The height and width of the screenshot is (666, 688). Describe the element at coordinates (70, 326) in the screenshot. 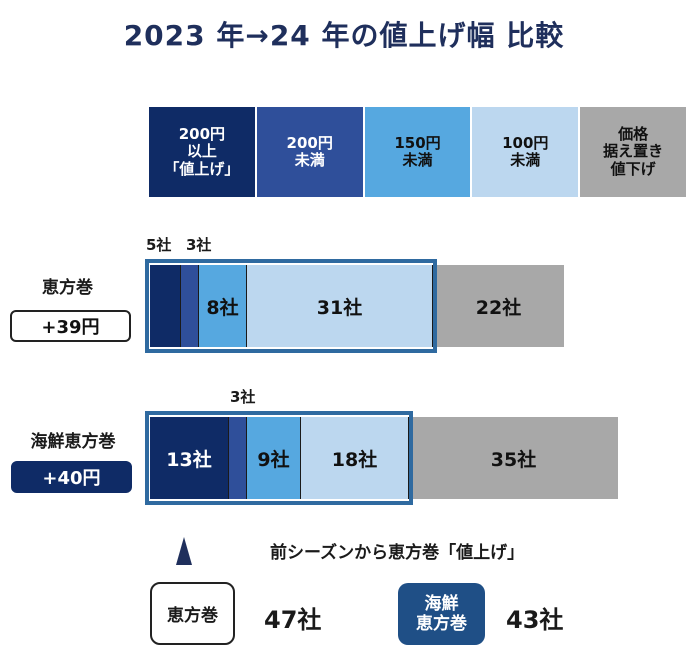

I see `avg-change-badge-ehomaki: +39円` at that location.